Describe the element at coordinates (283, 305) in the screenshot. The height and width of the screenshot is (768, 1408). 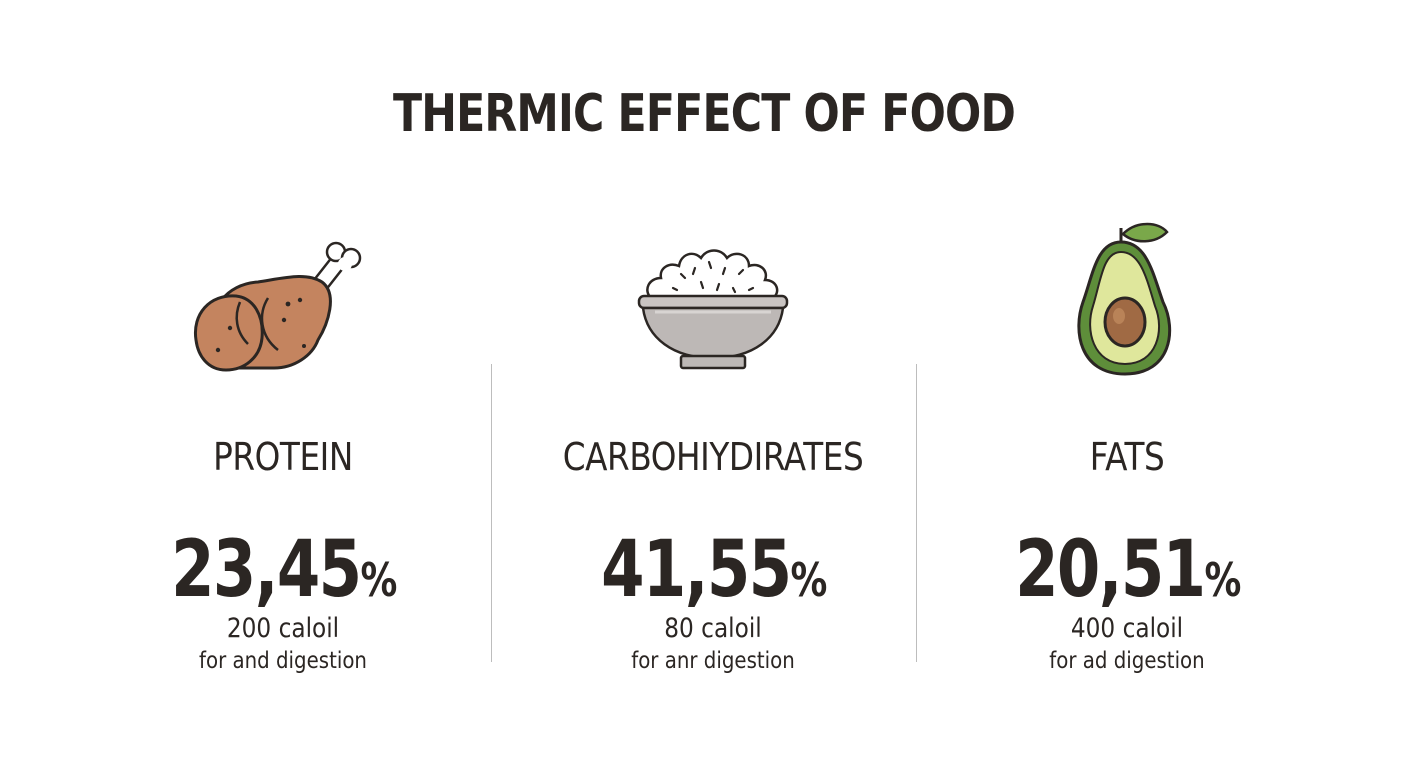
I see `chicken-drumstick-icon` at that location.